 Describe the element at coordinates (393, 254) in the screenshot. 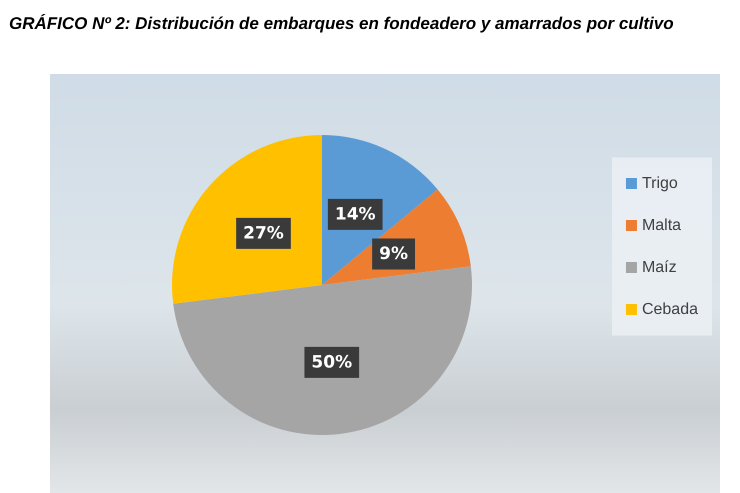

I see `data-label: 9%` at that location.